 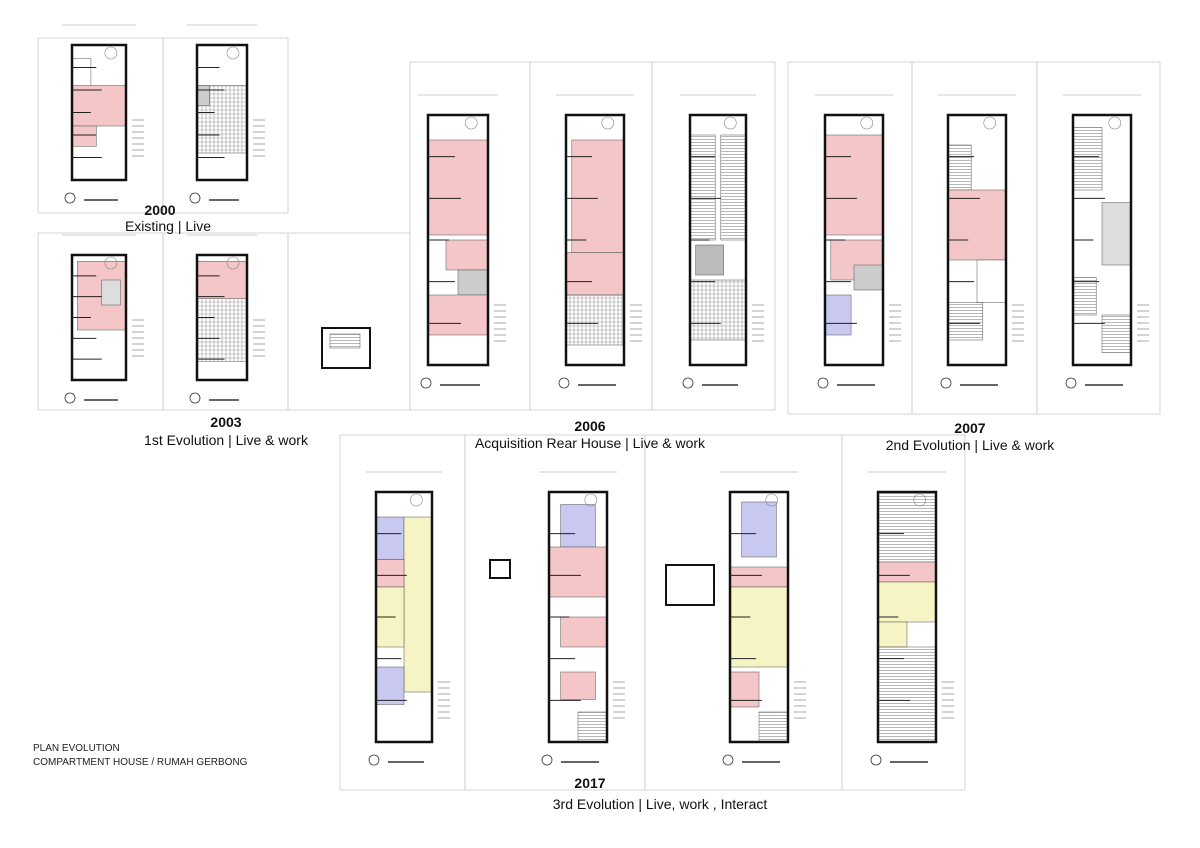 I want to click on stage-2003-year: 2003, so click(x=226, y=422).